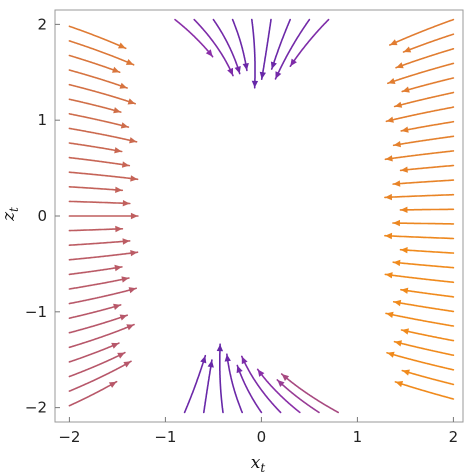 The image size is (474, 474). I want to click on x-axis-ticks: −2 −1 0 1 2, so click(258, 431).